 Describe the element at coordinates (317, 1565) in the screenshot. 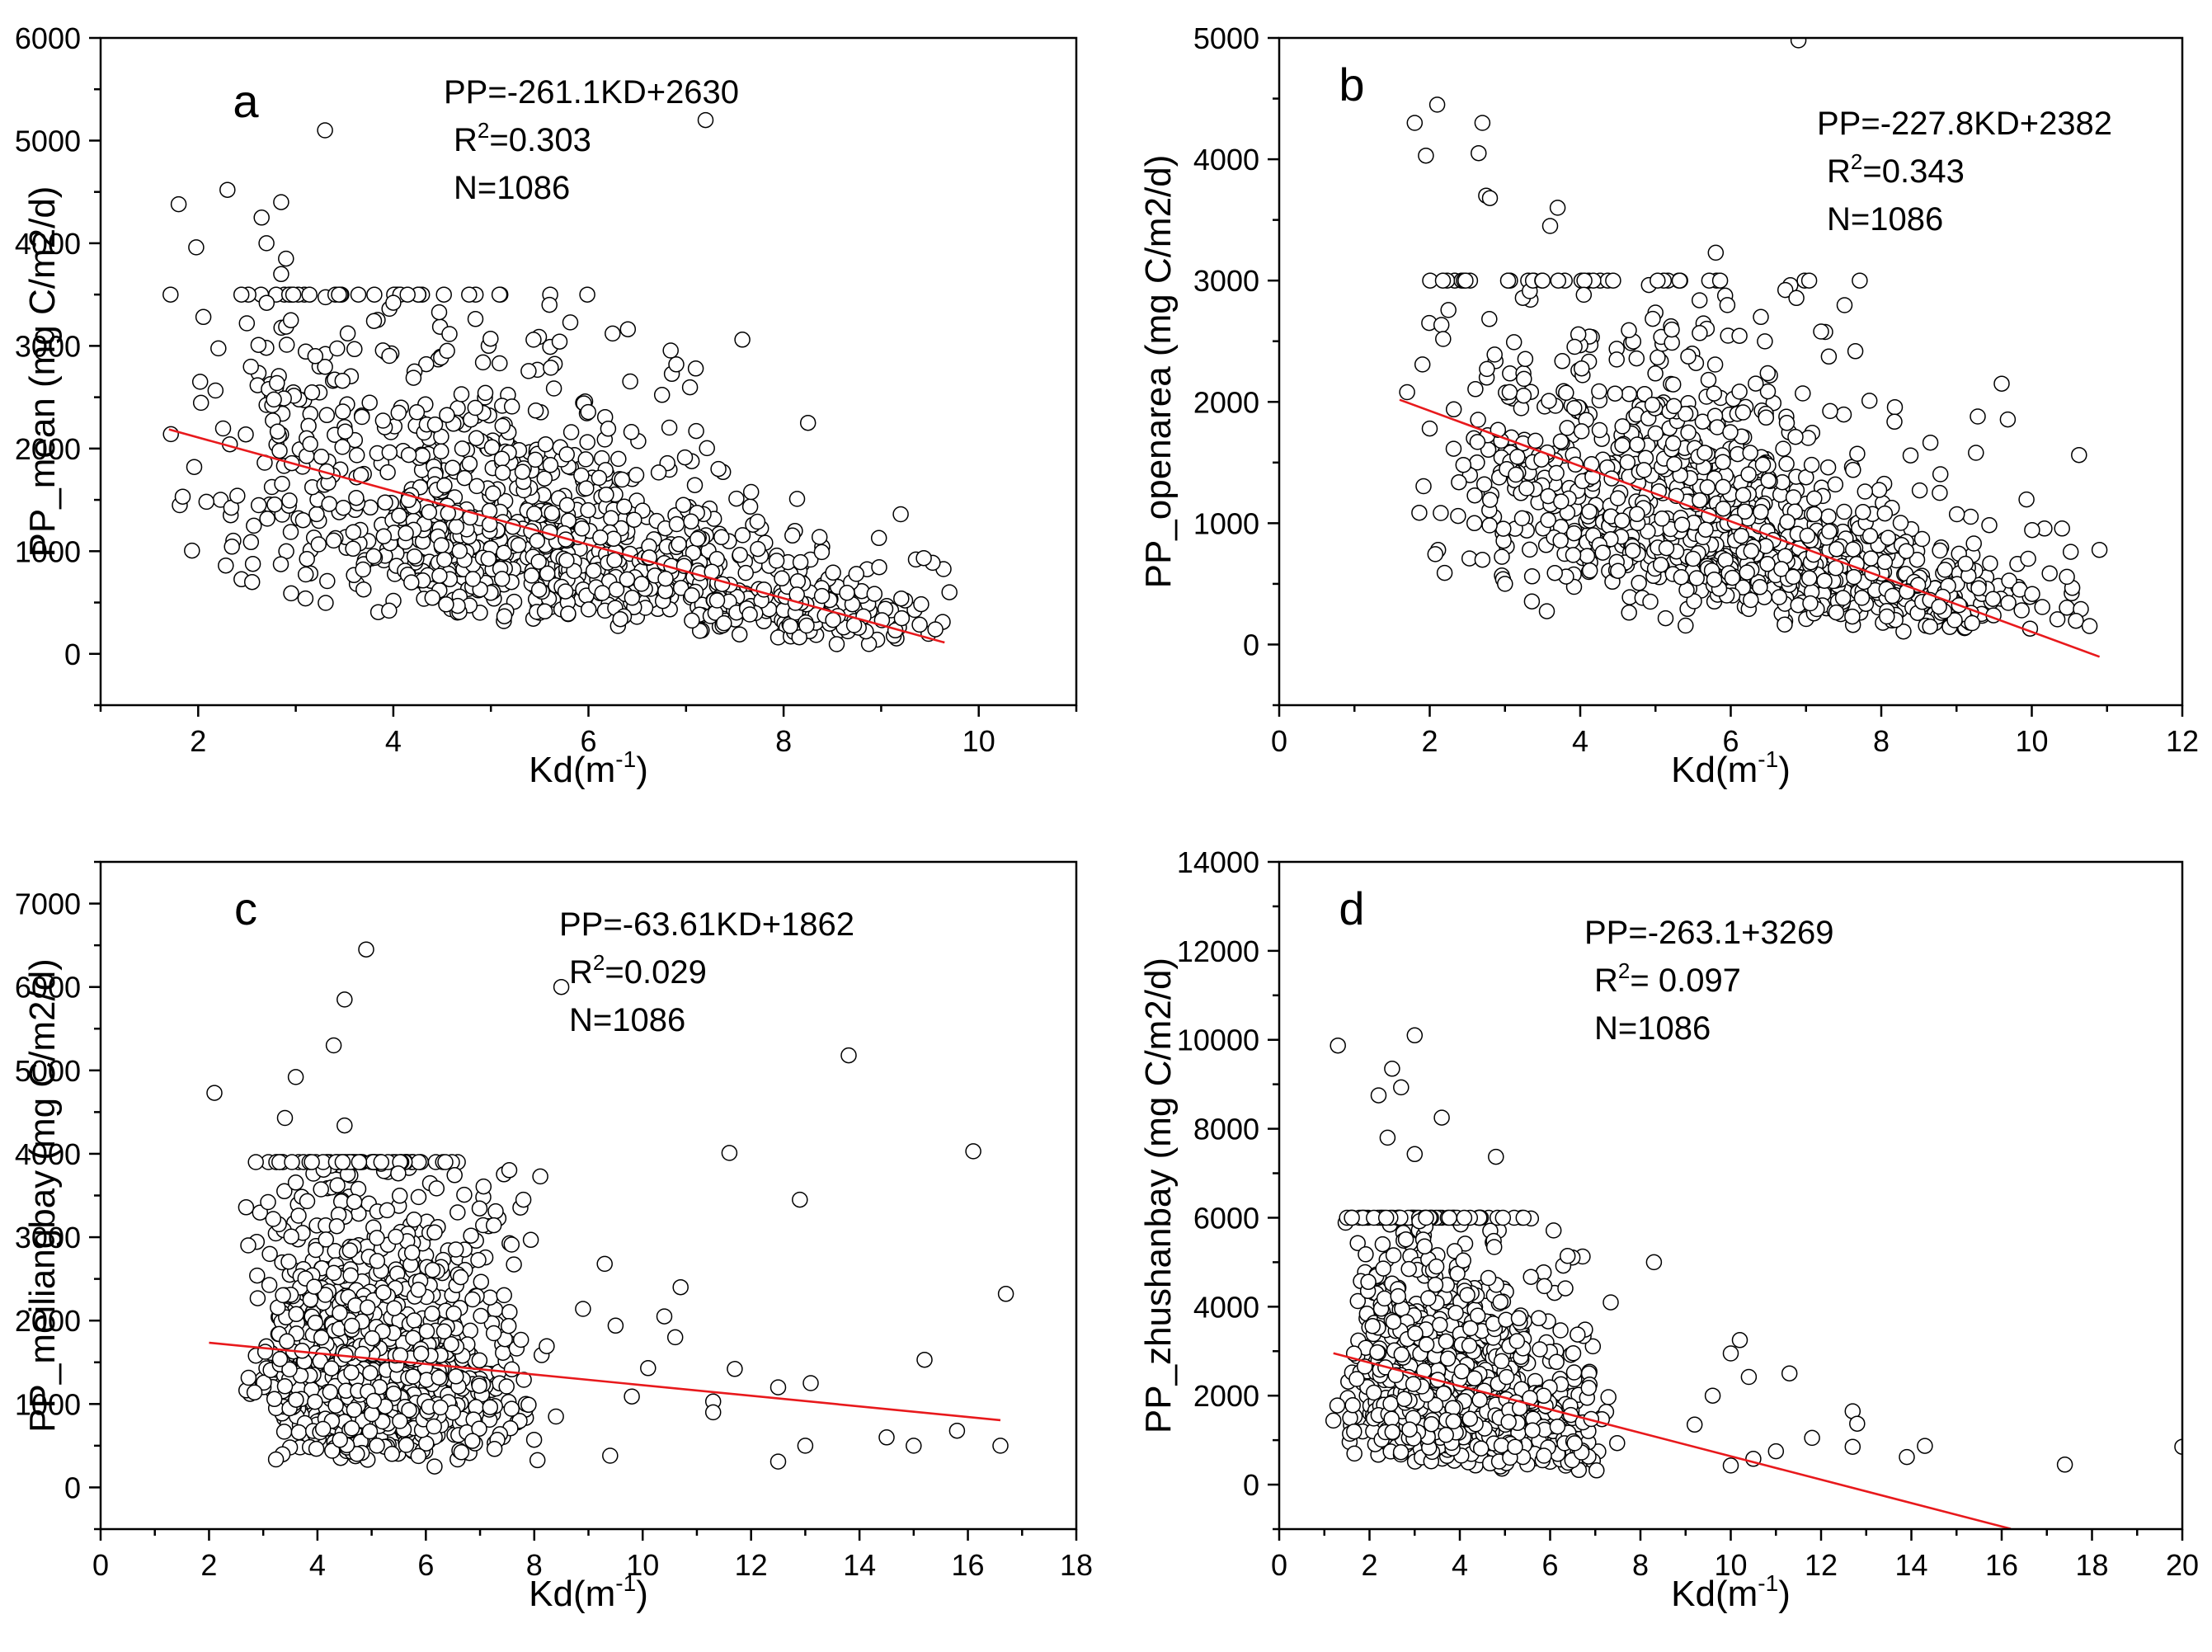

I see `x-tick-label: 4` at that location.